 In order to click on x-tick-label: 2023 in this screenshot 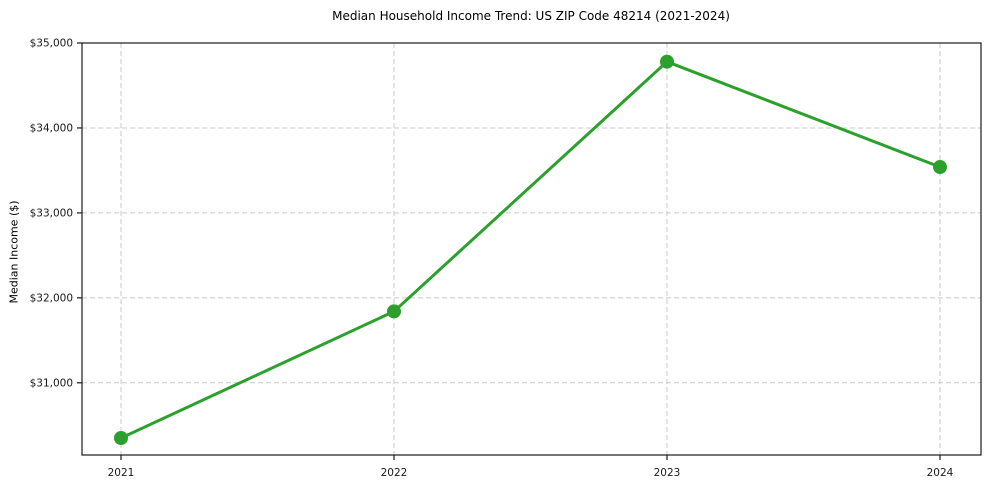, I will do `click(667, 473)`.